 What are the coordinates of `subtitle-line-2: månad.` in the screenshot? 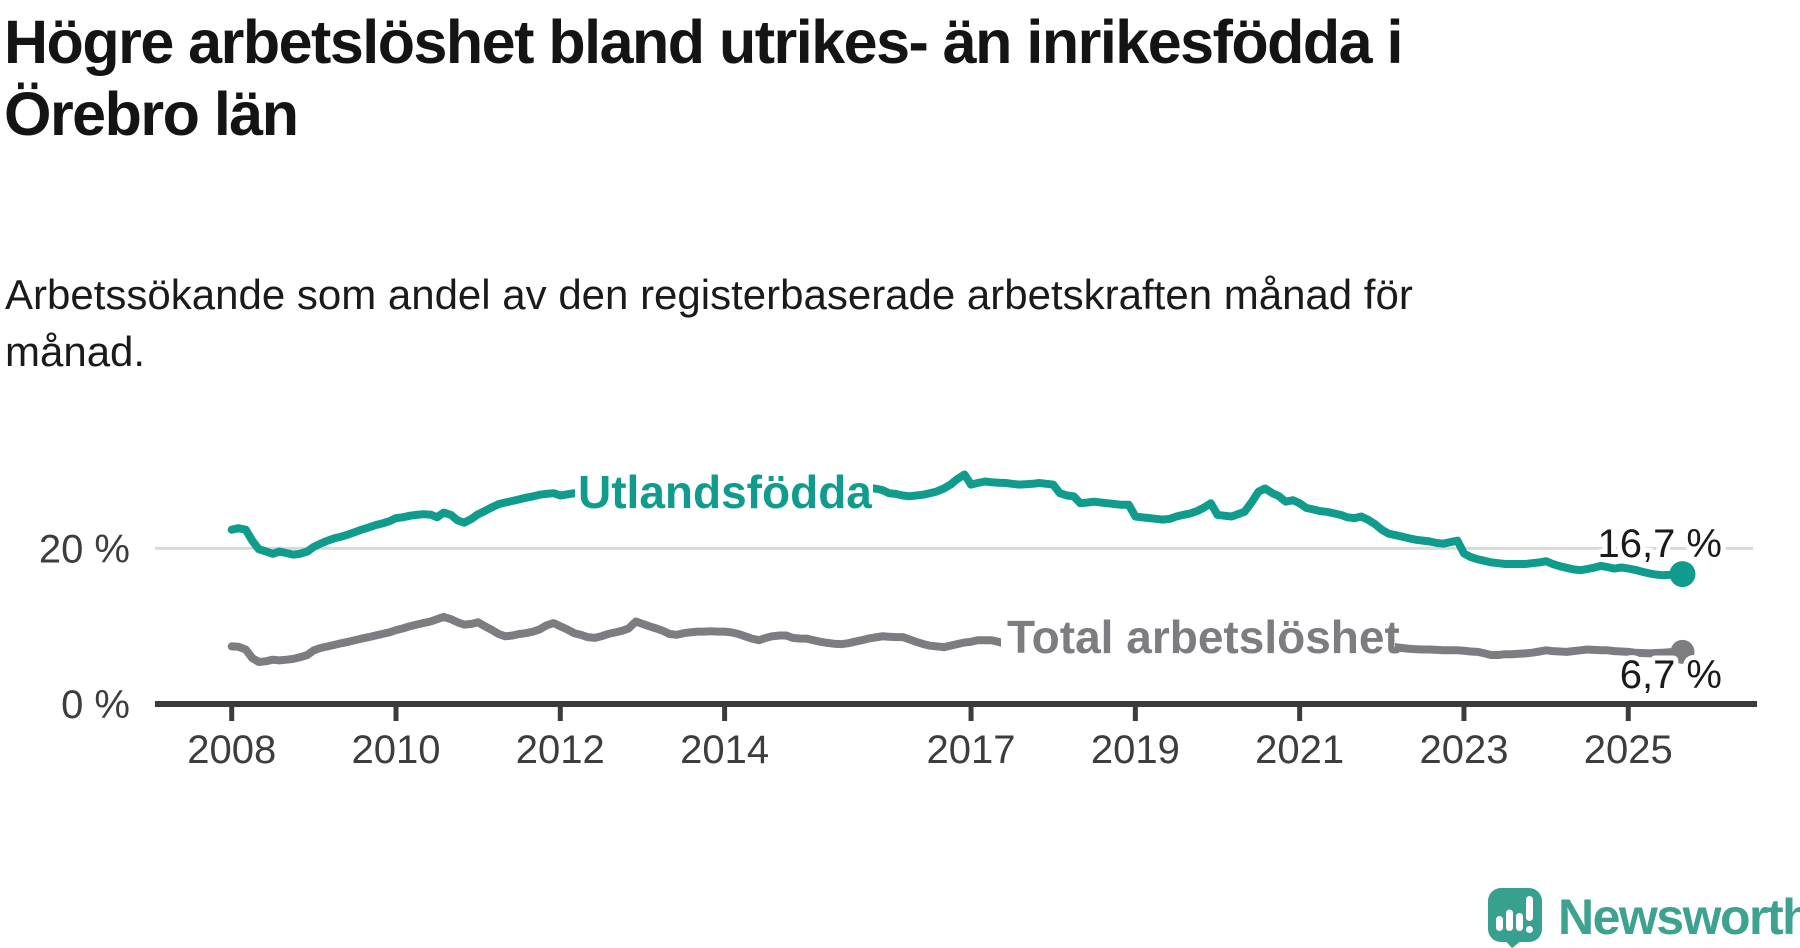 It's located at (75, 351).